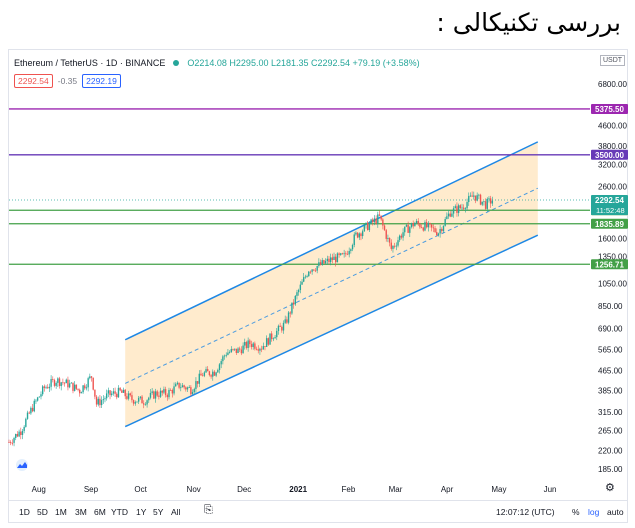 The width and height of the screenshot is (635, 528). I want to click on sell-price-box: 2292.54, so click(33, 81).